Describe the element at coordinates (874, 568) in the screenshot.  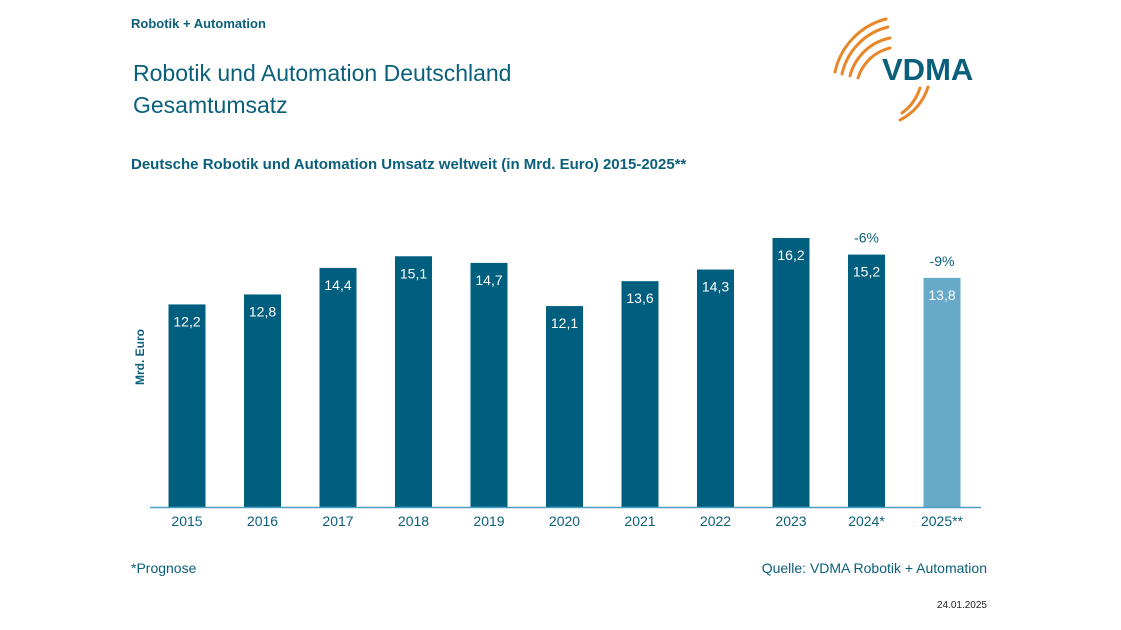
I see `source-note: Quelle: VDMA Robotik + Automation` at that location.